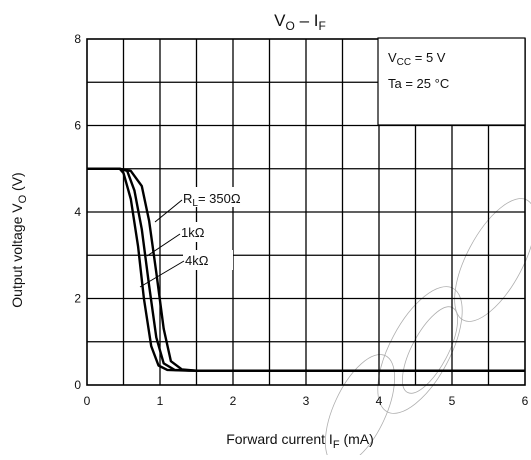 This screenshot has width=531, height=460. What do you see at coordinates (212, 200) in the screenshot?
I see `svg-text: RL= 350Ω` at bounding box center [212, 200].